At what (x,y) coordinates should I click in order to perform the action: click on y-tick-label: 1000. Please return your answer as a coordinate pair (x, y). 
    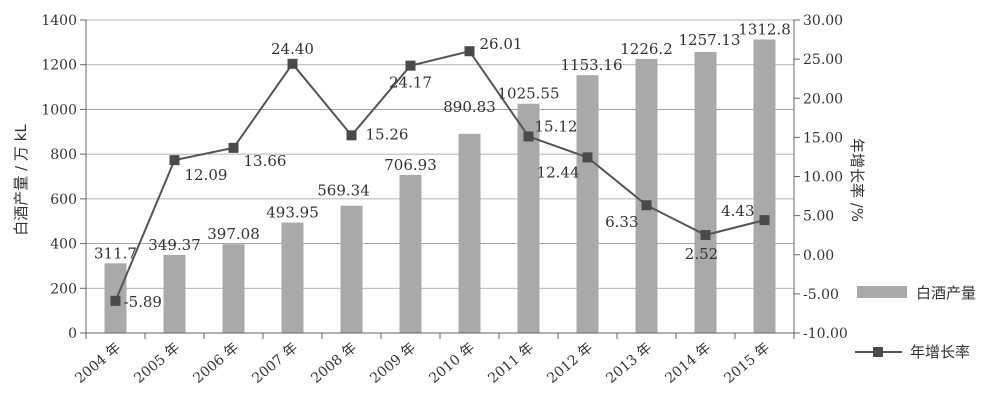
    Looking at the image, I should click on (59, 110).